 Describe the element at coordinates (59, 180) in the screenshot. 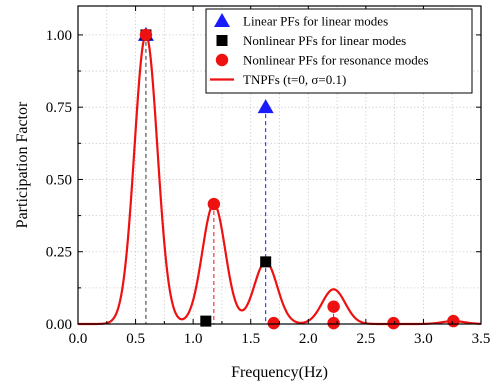

I see `y-tick-label: 0.50` at that location.